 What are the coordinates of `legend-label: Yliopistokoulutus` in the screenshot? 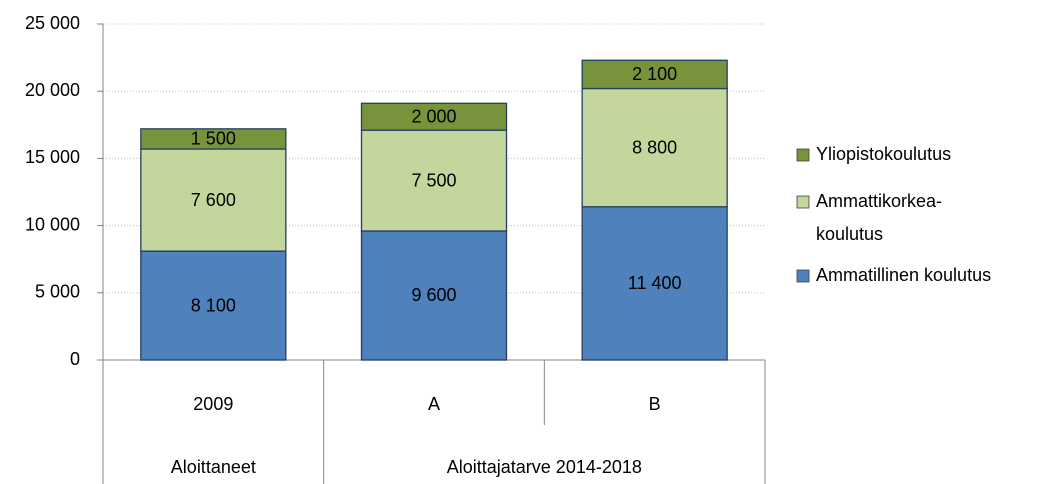 It's located at (883, 154).